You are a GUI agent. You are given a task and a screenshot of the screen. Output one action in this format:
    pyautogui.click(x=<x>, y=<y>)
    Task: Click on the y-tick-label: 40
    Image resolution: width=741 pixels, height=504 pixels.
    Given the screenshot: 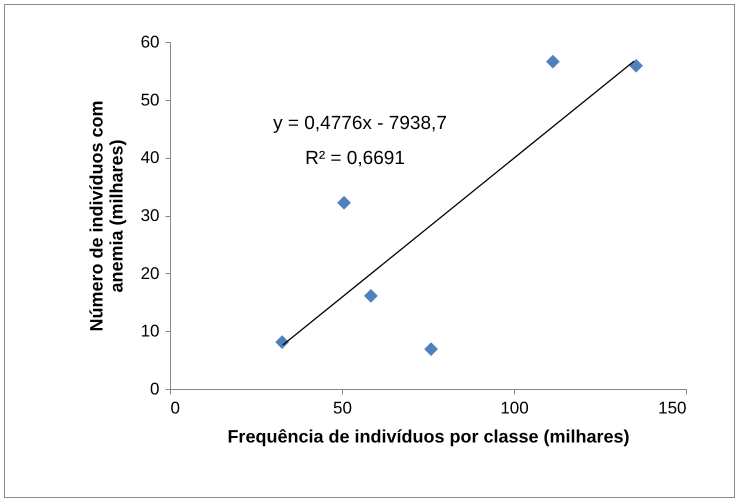 What is the action you would take?
    pyautogui.click(x=150, y=158)
    